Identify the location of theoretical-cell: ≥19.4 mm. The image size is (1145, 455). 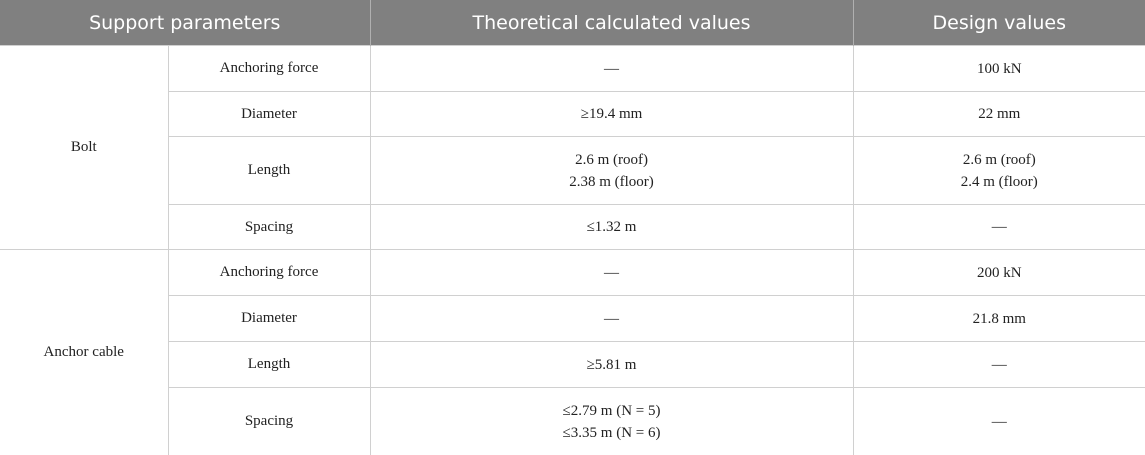
(611, 114).